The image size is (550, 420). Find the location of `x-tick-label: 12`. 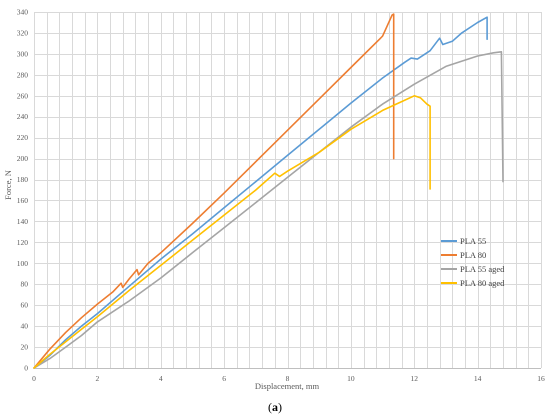

x-tick-label: 12 is located at coordinates (415, 378).